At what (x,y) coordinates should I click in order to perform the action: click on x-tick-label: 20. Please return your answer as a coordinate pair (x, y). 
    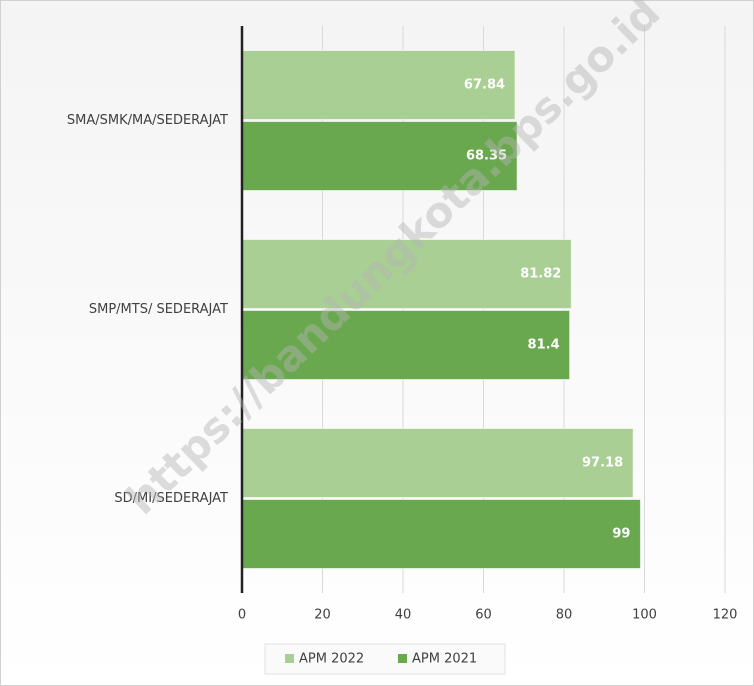
    Looking at the image, I should click on (322, 615).